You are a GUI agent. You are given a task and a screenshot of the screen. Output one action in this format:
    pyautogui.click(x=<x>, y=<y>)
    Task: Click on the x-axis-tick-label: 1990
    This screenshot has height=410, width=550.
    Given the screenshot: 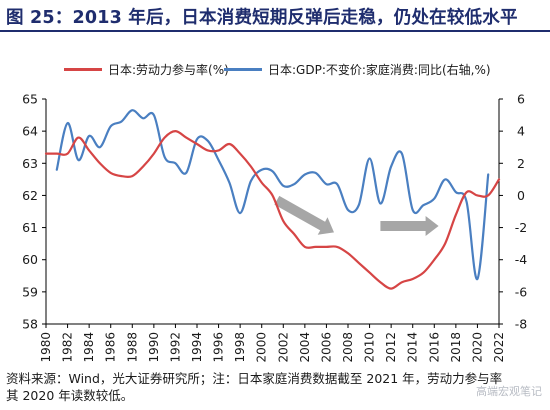 What is the action you would take?
    pyautogui.click(x=154, y=347)
    